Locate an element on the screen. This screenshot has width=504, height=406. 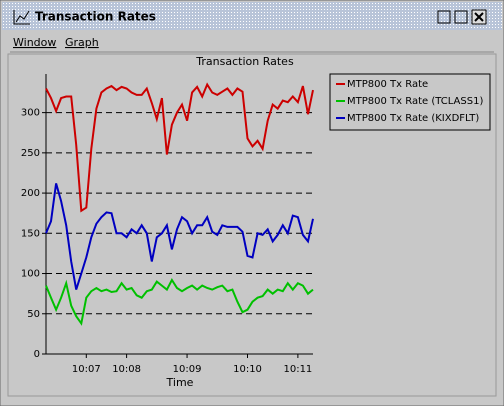
window-icon is located at coordinates (21, 17).